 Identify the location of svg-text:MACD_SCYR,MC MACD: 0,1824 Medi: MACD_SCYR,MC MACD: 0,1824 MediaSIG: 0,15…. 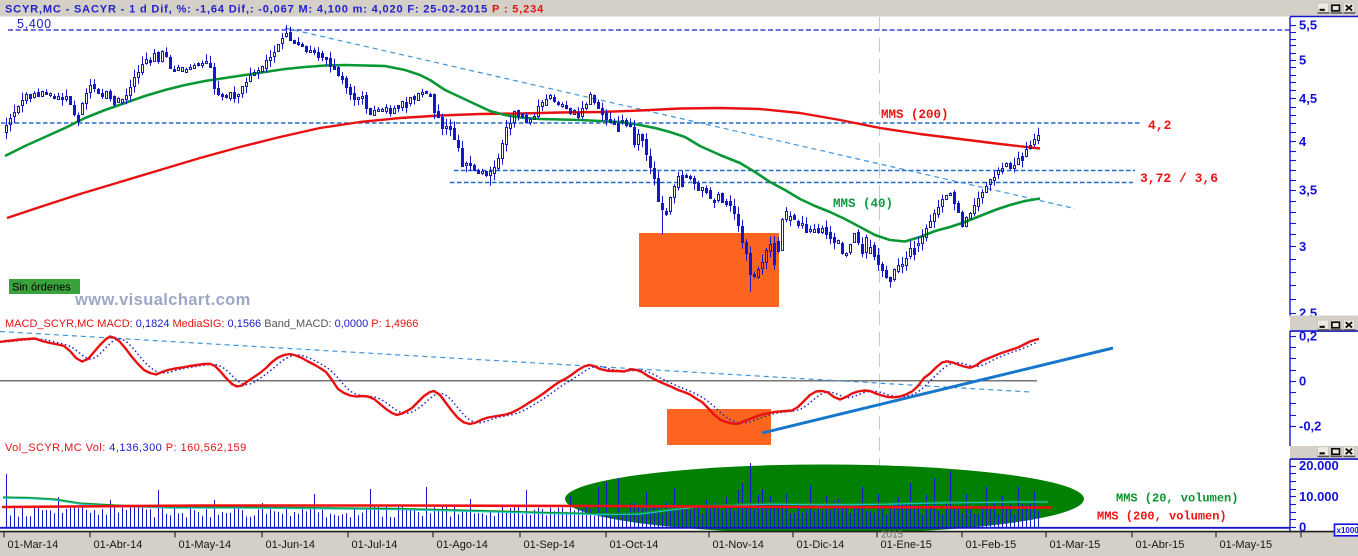
(211, 324).